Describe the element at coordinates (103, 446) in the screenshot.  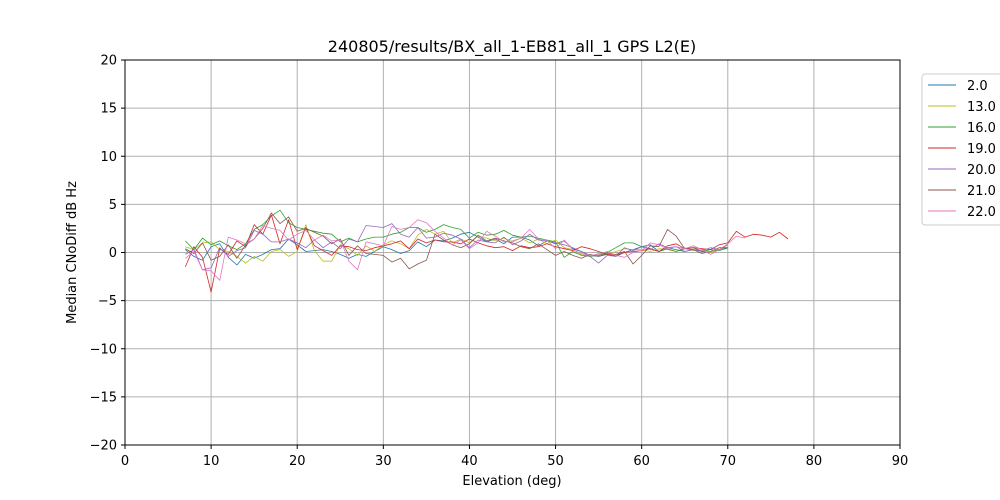
I see `y-tick-label: −20` at that location.